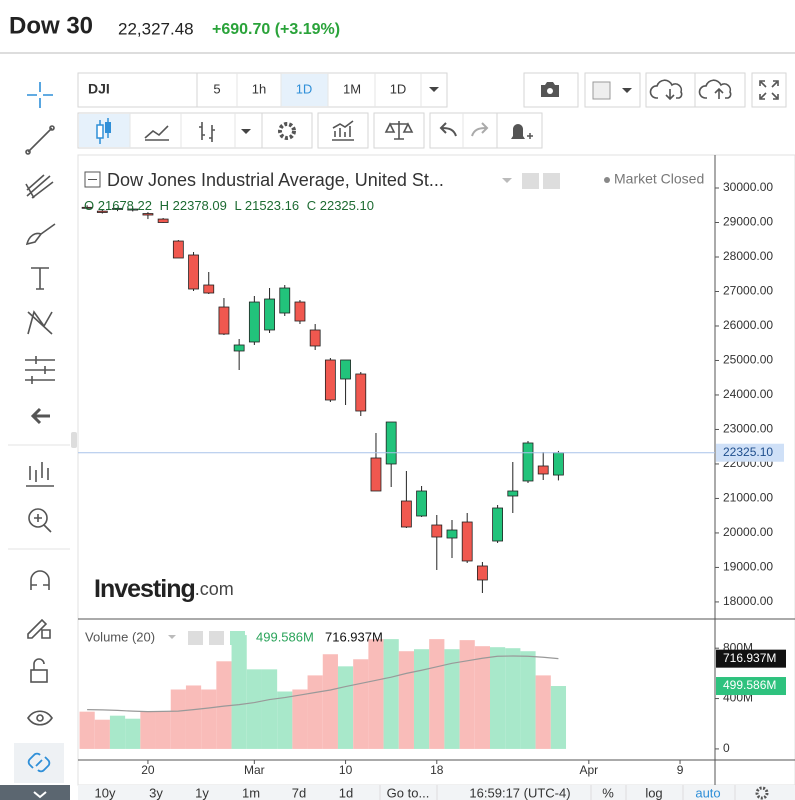 The width and height of the screenshot is (795, 800). What do you see at coordinates (100, 131) in the screenshot?
I see `candle-icon` at bounding box center [100, 131].